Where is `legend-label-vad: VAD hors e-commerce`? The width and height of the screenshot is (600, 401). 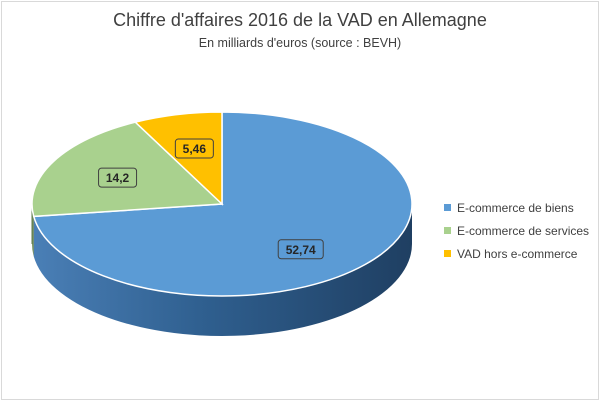
legend-label-vad: VAD hors e-commerce is located at coordinates (517, 253).